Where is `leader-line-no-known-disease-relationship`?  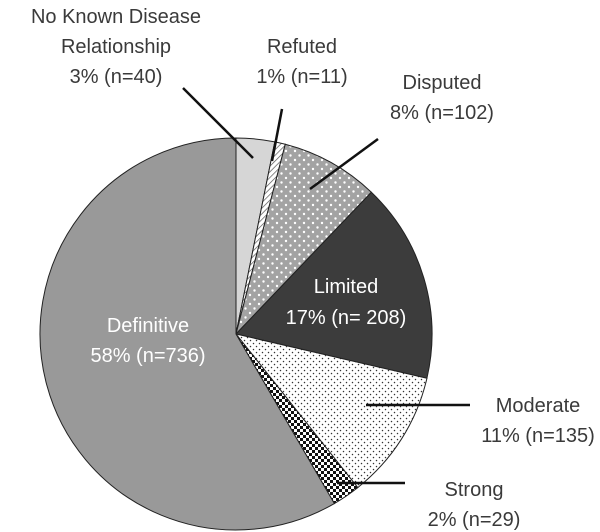
leader-line-no-known-disease-relationship is located at coordinates (218, 123).